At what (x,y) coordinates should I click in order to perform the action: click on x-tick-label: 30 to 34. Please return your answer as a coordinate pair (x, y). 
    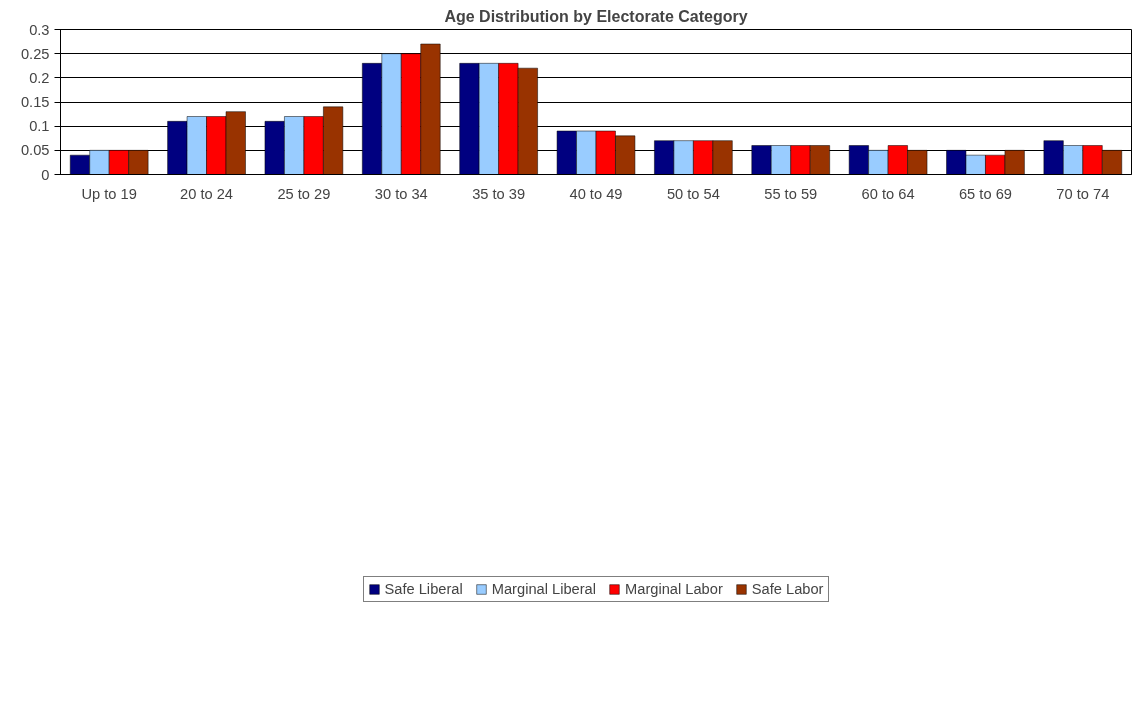
    Looking at the image, I should click on (401, 193).